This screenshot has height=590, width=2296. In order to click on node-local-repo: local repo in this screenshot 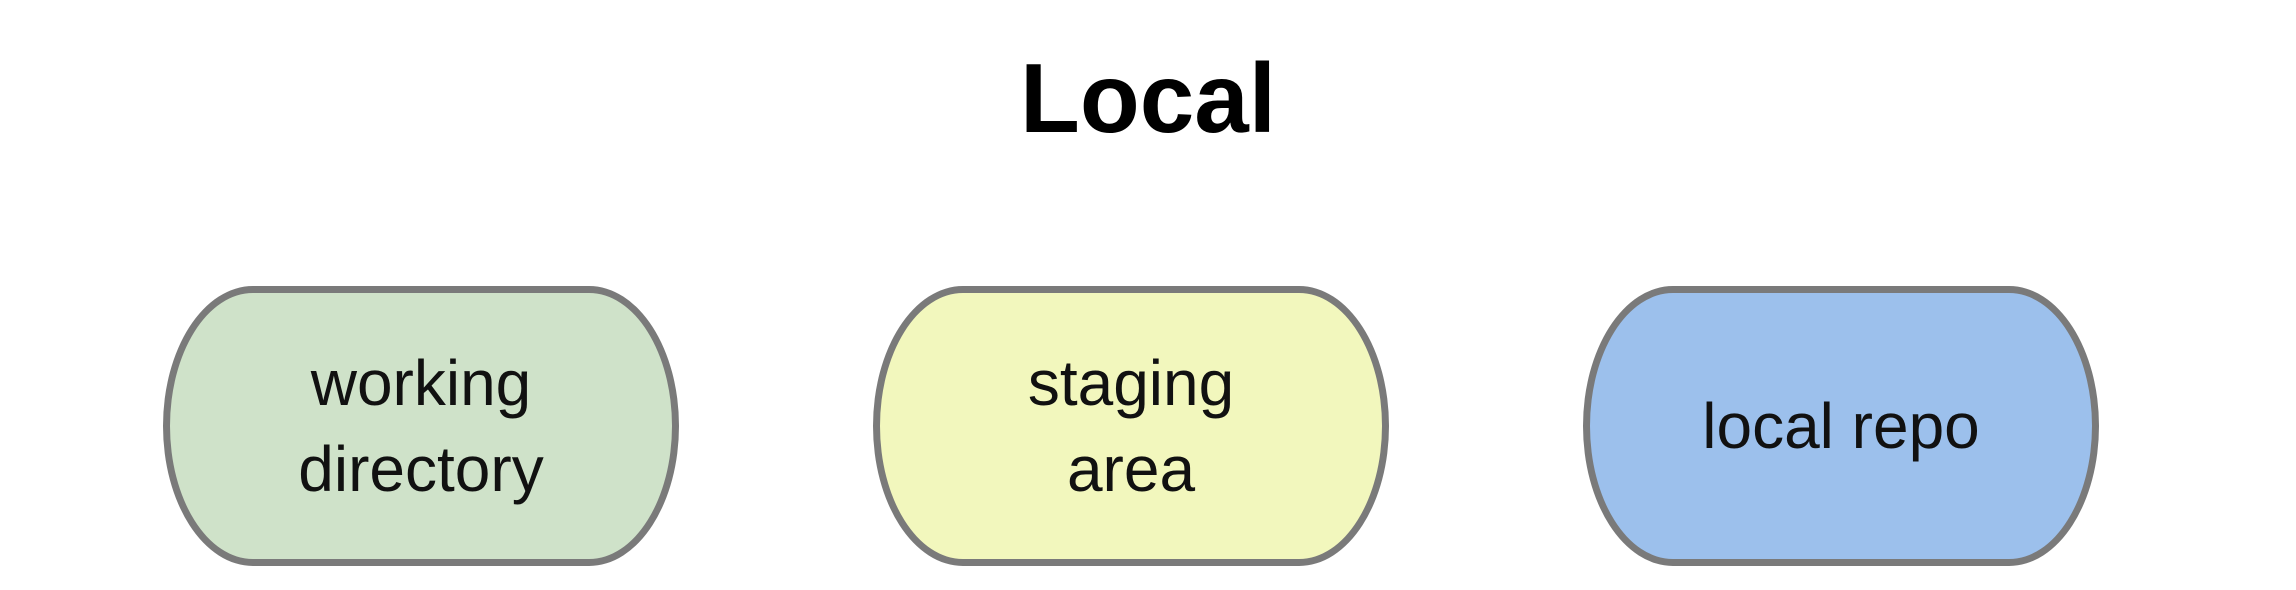, I will do `click(1841, 426)`.